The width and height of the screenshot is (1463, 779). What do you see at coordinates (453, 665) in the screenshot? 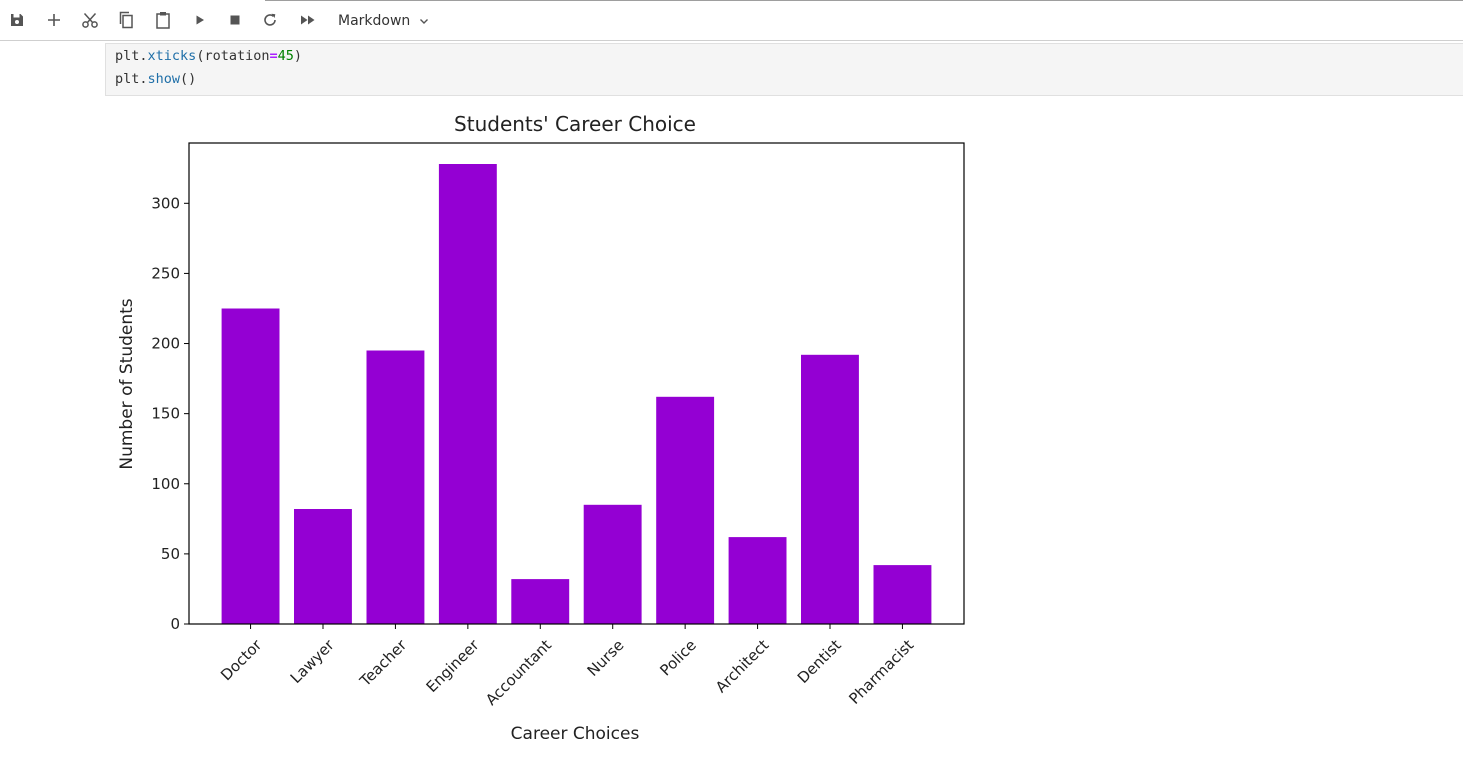
I see `x-tick-label: Engineer` at bounding box center [453, 665].